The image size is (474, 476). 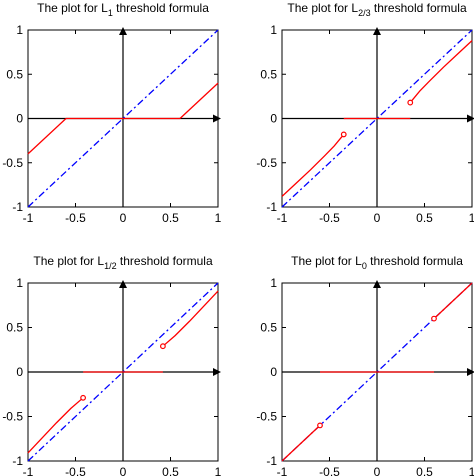 What do you see at coordinates (110, 13) in the screenshot?
I see `chart-title-subscript: 1` at bounding box center [110, 13].